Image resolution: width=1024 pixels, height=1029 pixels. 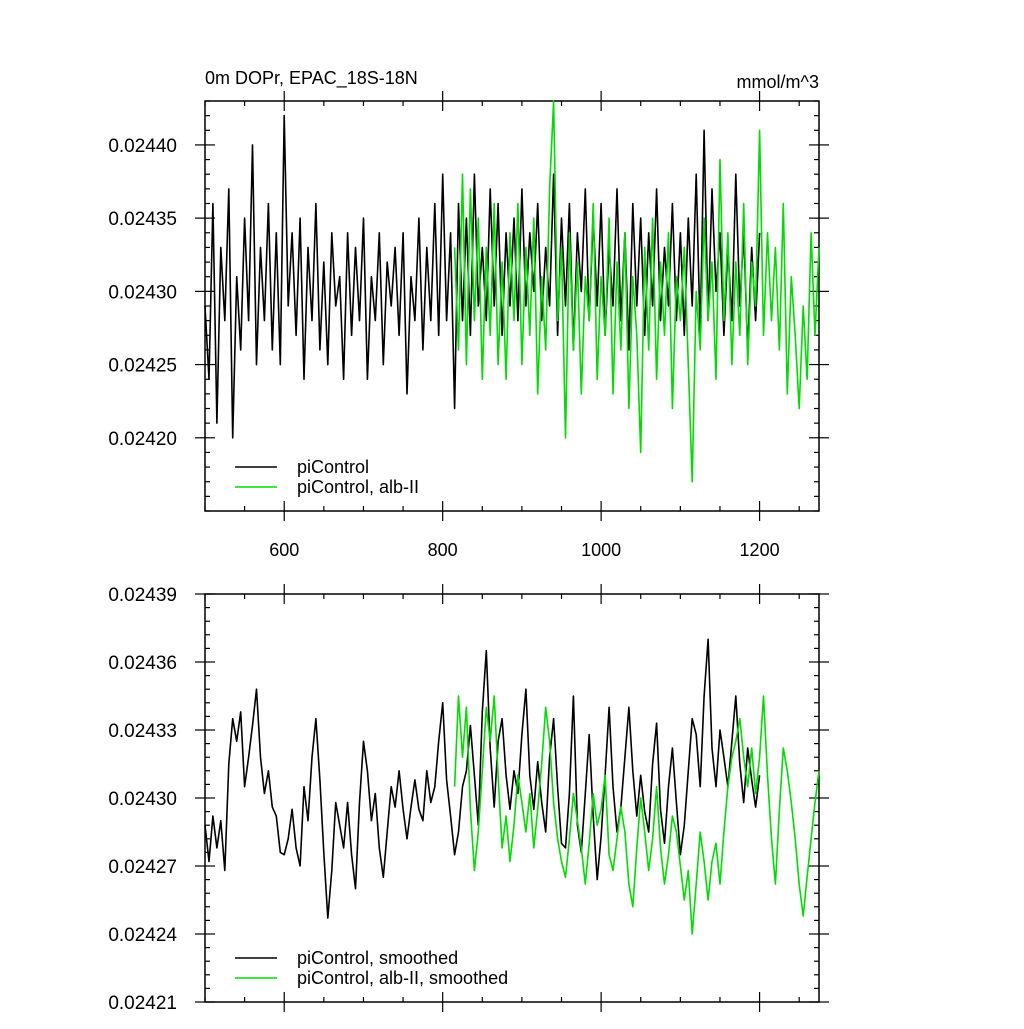 What do you see at coordinates (142, 731) in the screenshot?
I see `bottom-ytick-label: 0.02433` at bounding box center [142, 731].